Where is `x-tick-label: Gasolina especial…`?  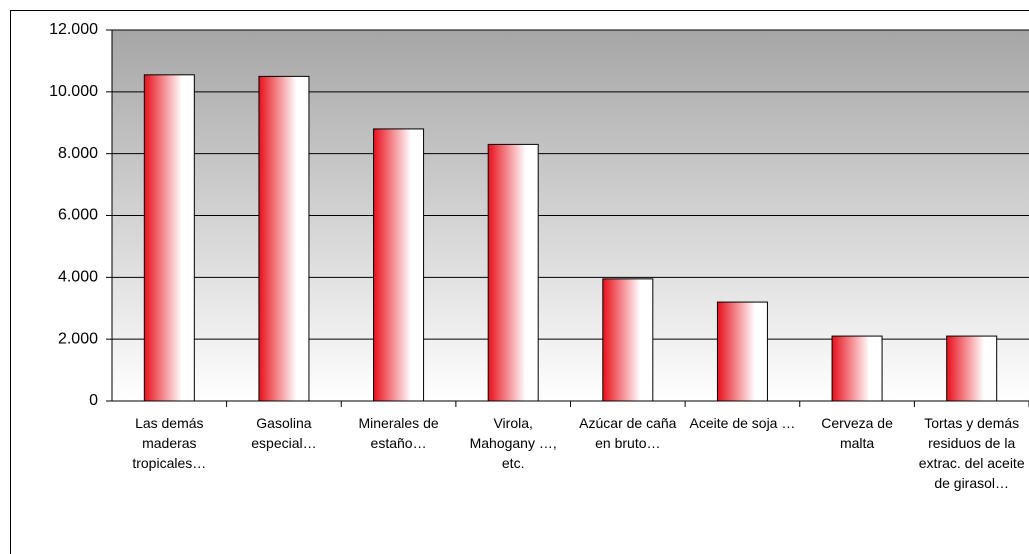
x-tick-label: Gasolina especial… is located at coordinates (284, 433).